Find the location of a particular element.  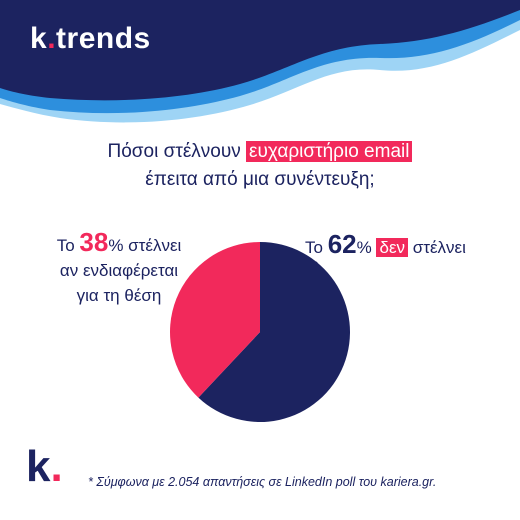

brand-logo: k.trends is located at coordinates (90, 38).